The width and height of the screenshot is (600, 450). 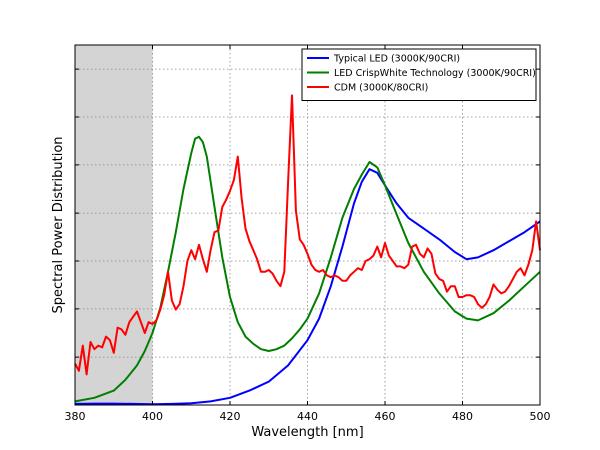 I want to click on x-axis-label: Wavelength [nm], so click(x=307, y=432).